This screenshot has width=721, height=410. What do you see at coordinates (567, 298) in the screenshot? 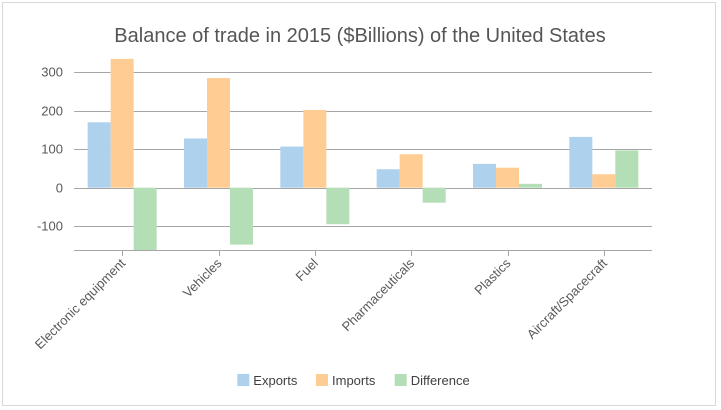
I see `x-tick-label: Aircraft/Spacecraft` at bounding box center [567, 298].